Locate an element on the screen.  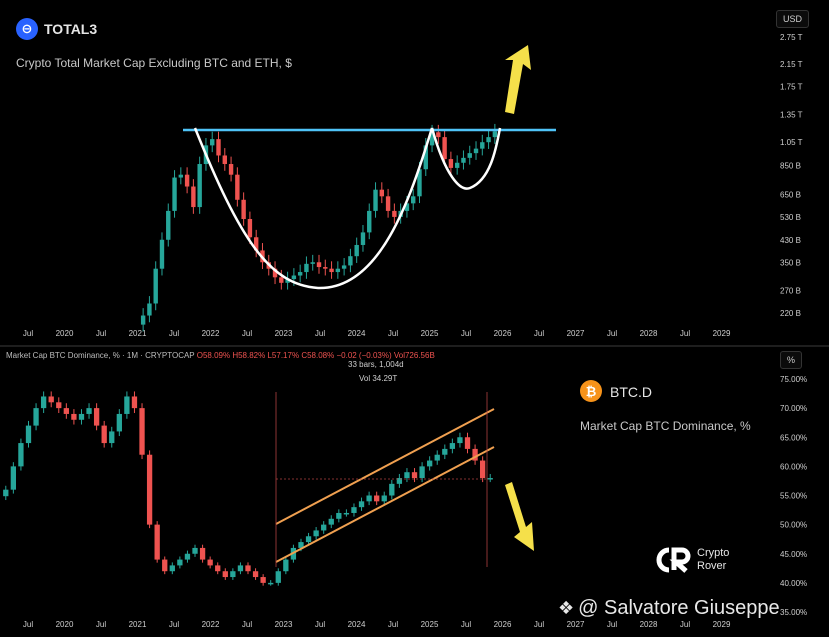
diamond-icon: ❖ is located at coordinates (566, 608).